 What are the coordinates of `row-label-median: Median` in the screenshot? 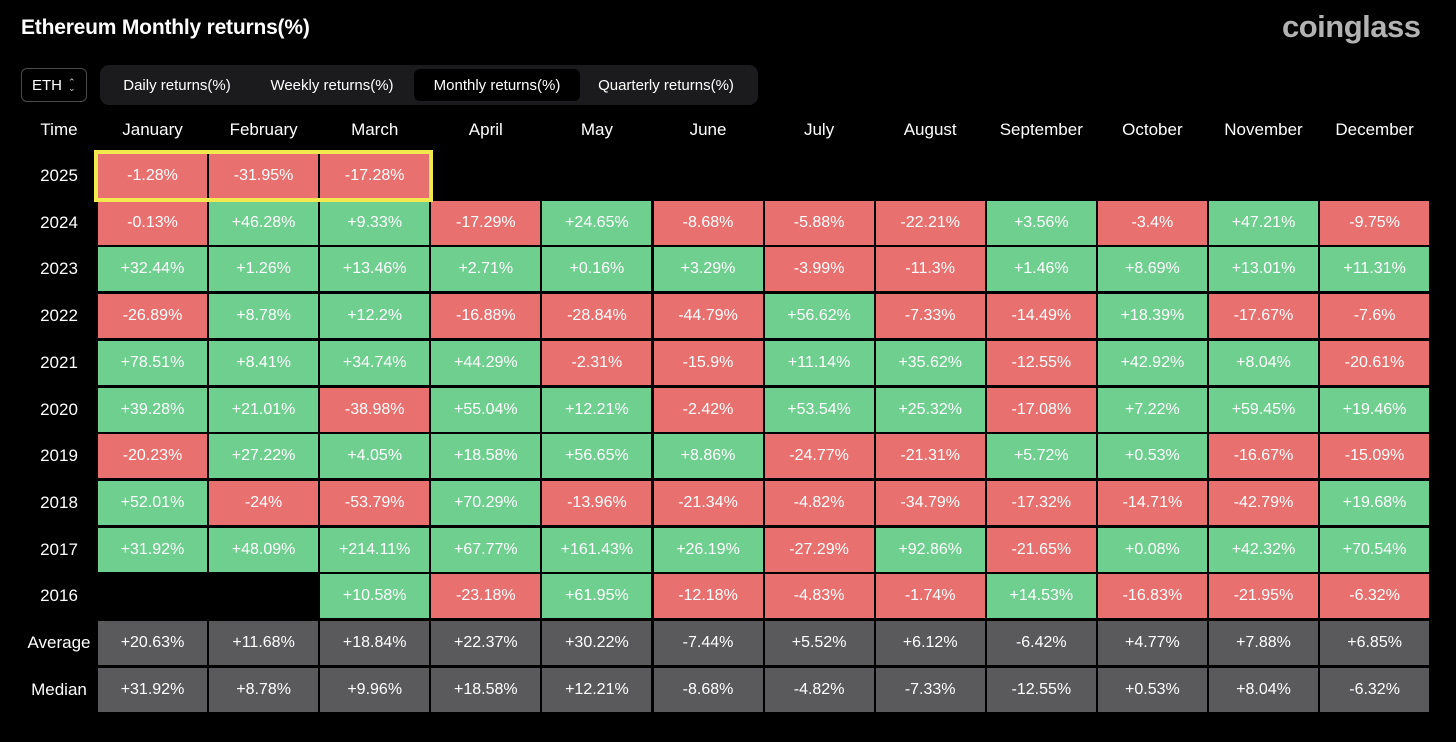 It's located at (59, 689).